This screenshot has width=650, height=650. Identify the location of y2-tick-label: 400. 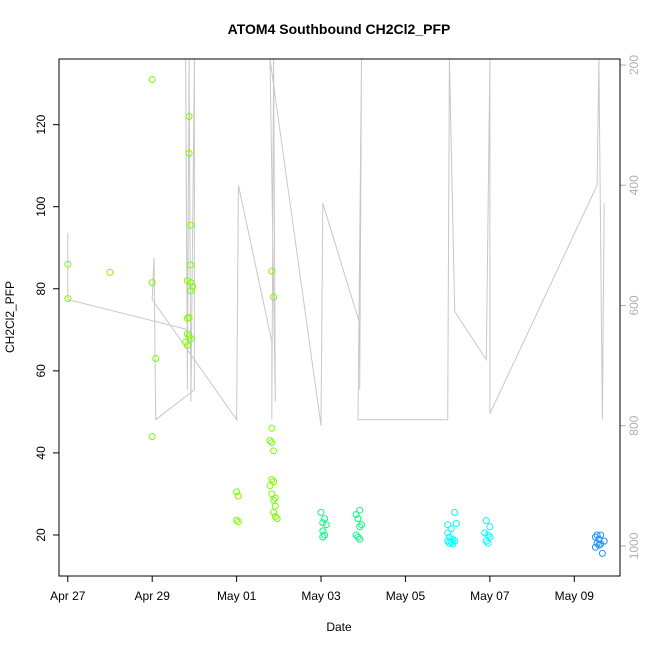
(634, 185).